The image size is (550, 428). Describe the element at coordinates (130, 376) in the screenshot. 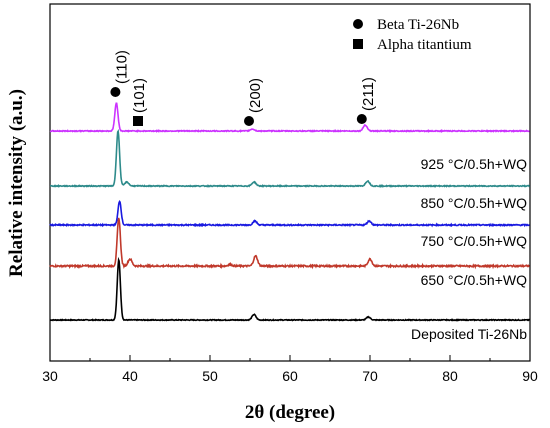

I see `x-tick-label: 40` at that location.